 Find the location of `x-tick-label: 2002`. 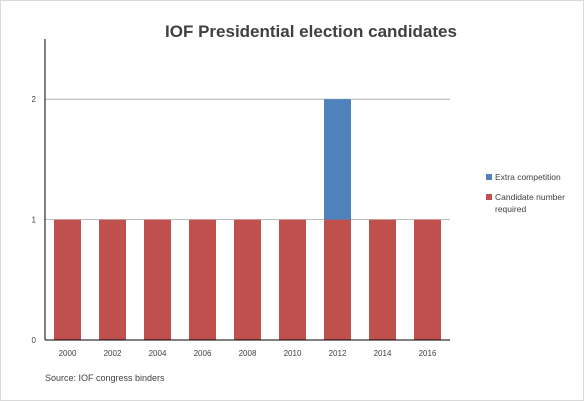

x-tick-label: 2002 is located at coordinates (113, 353).